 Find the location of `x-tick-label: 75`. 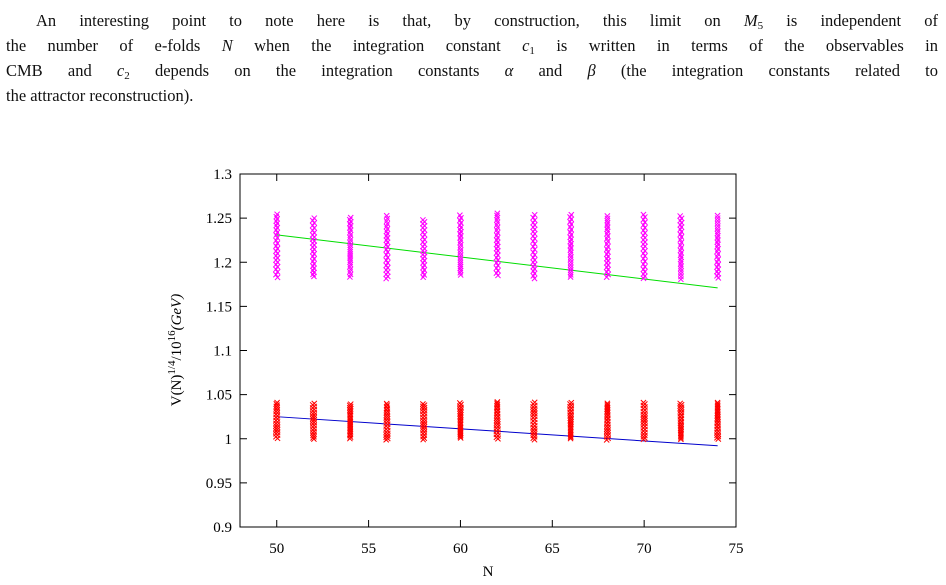

x-tick-label: 75 is located at coordinates (736, 549).